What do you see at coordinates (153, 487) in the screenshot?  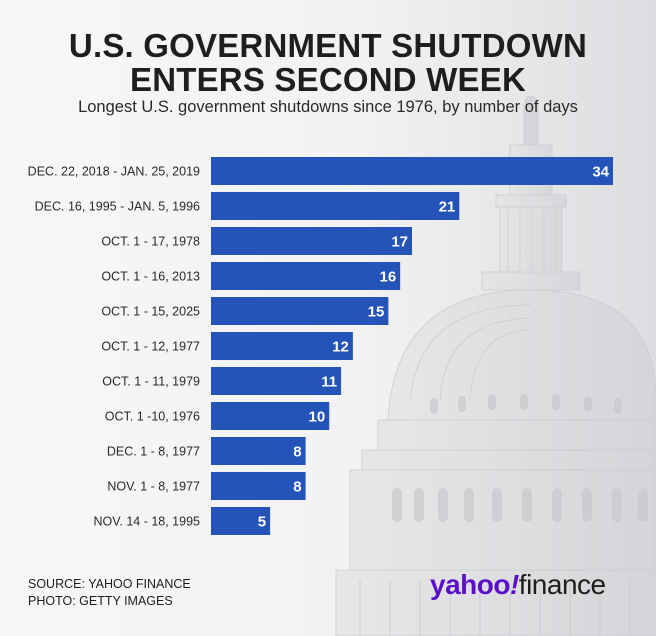 I see `category-label: NOV. 1 - 8, 1977` at bounding box center [153, 487].